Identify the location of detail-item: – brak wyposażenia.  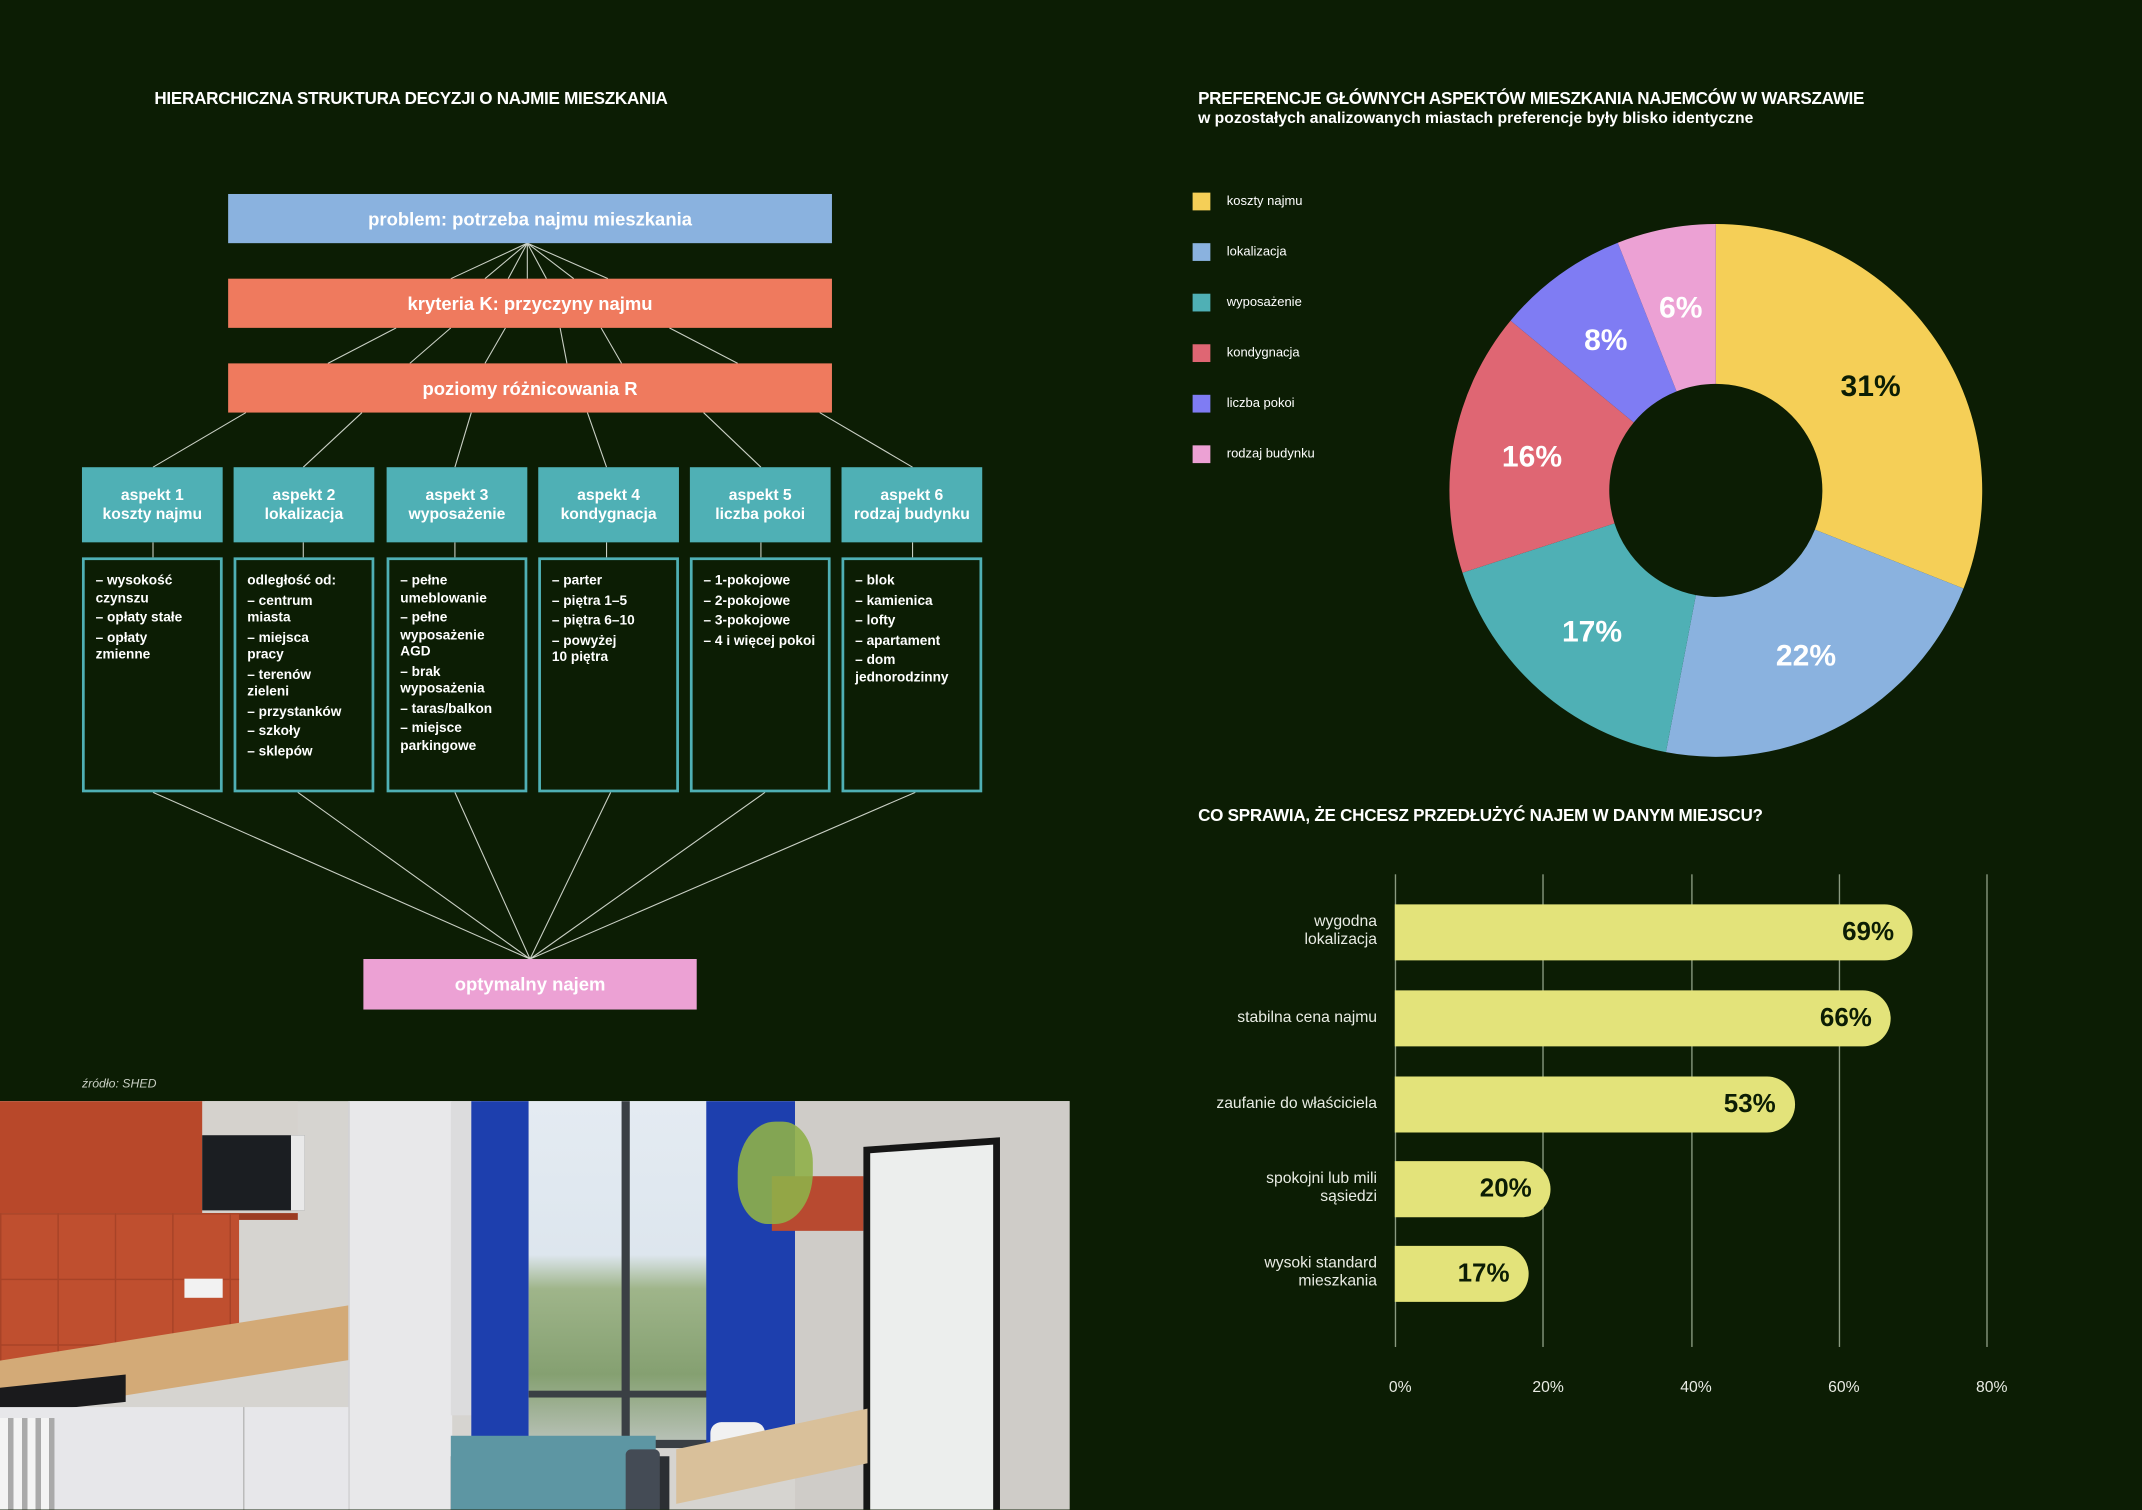
(442, 680).